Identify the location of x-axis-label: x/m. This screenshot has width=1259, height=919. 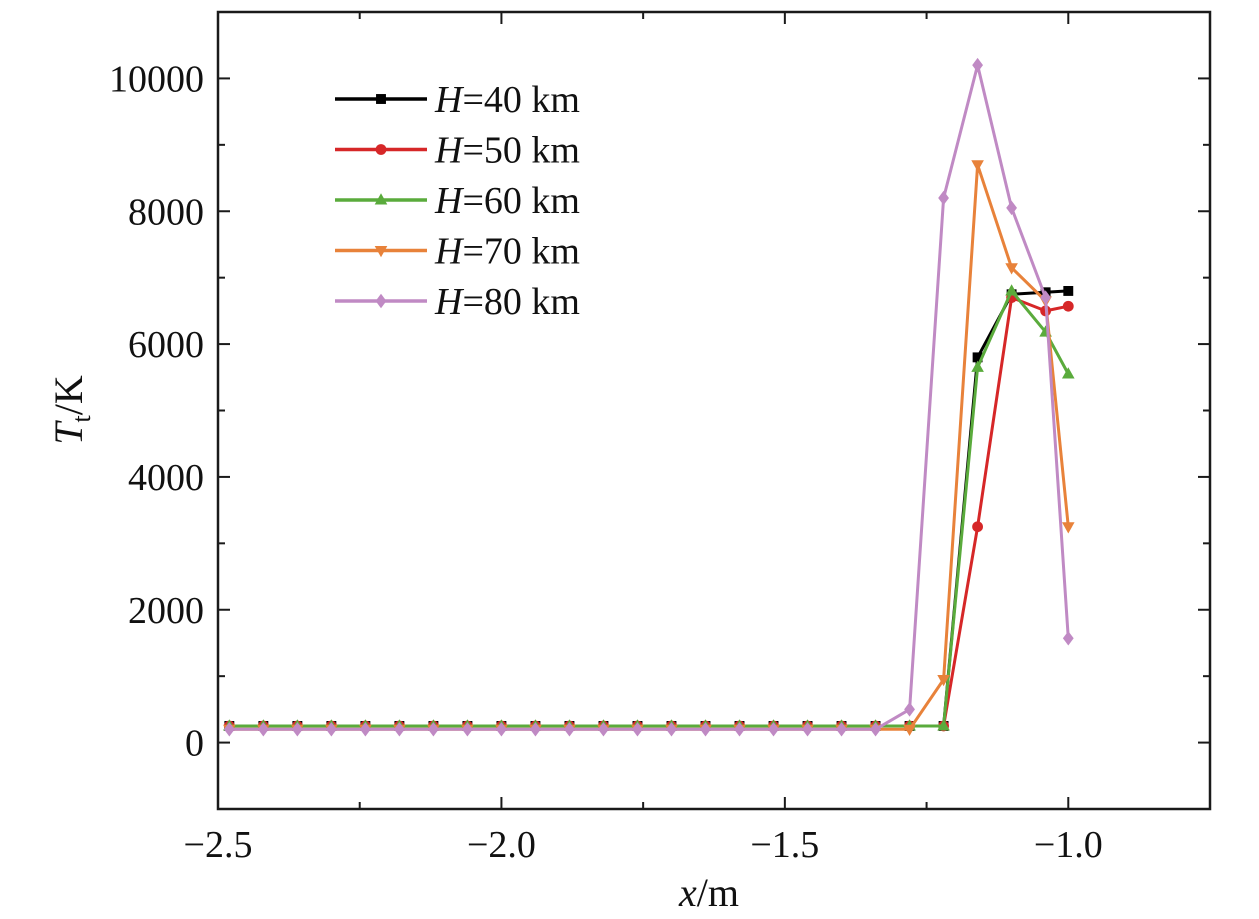
(708, 892).